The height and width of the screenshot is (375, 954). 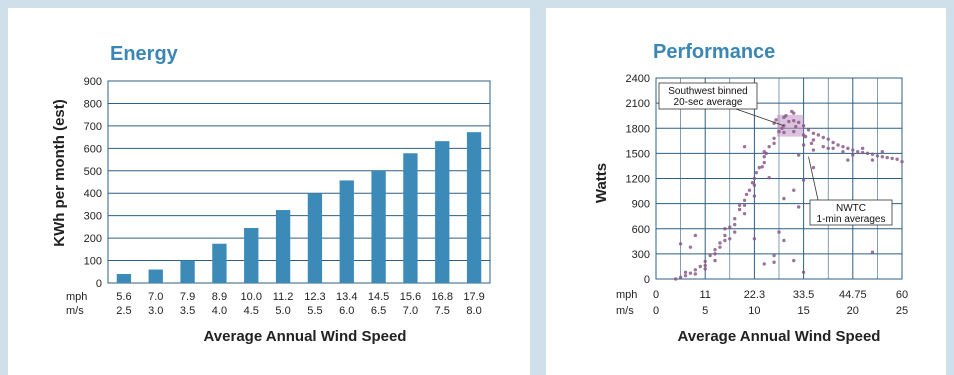 I want to click on energy-x-tick-mph: 15.6, so click(x=410, y=297).